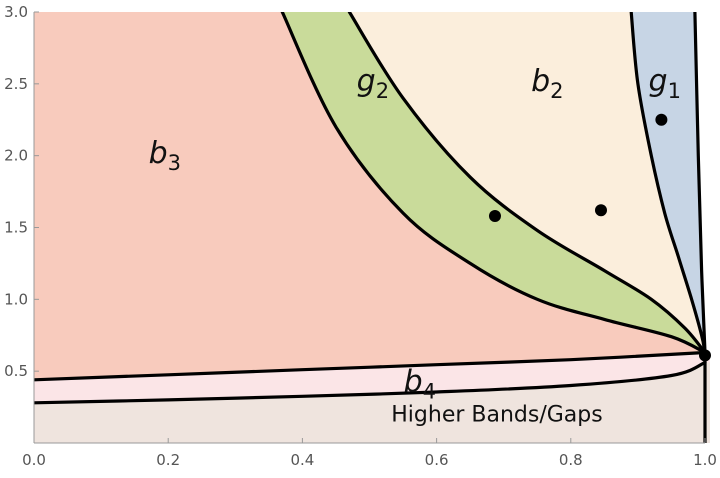  Describe the element at coordinates (165, 155) in the screenshot. I see `region-label-b3: b3` at that location.